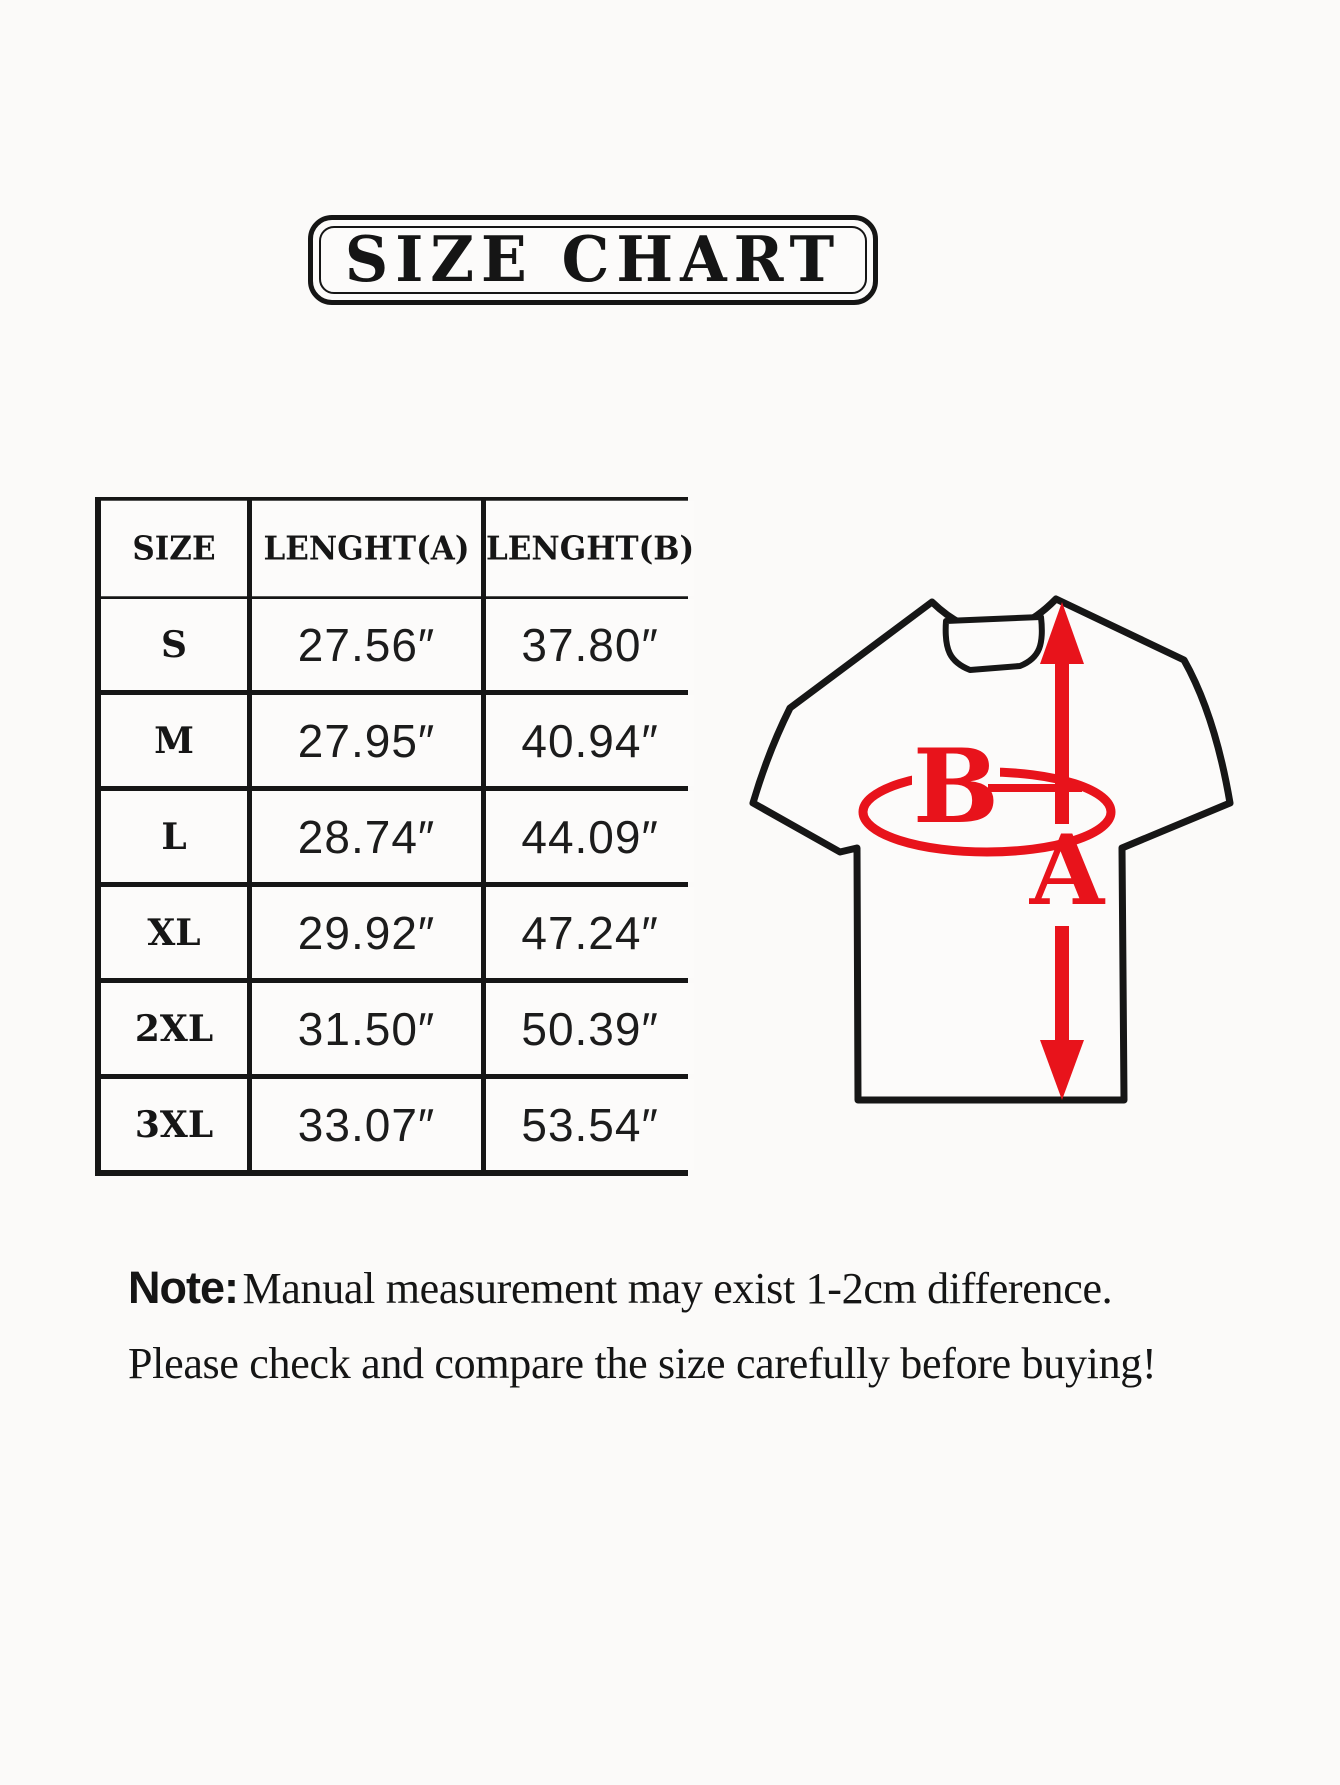  I want to click on title-box: SIZE CHART, so click(593, 260).